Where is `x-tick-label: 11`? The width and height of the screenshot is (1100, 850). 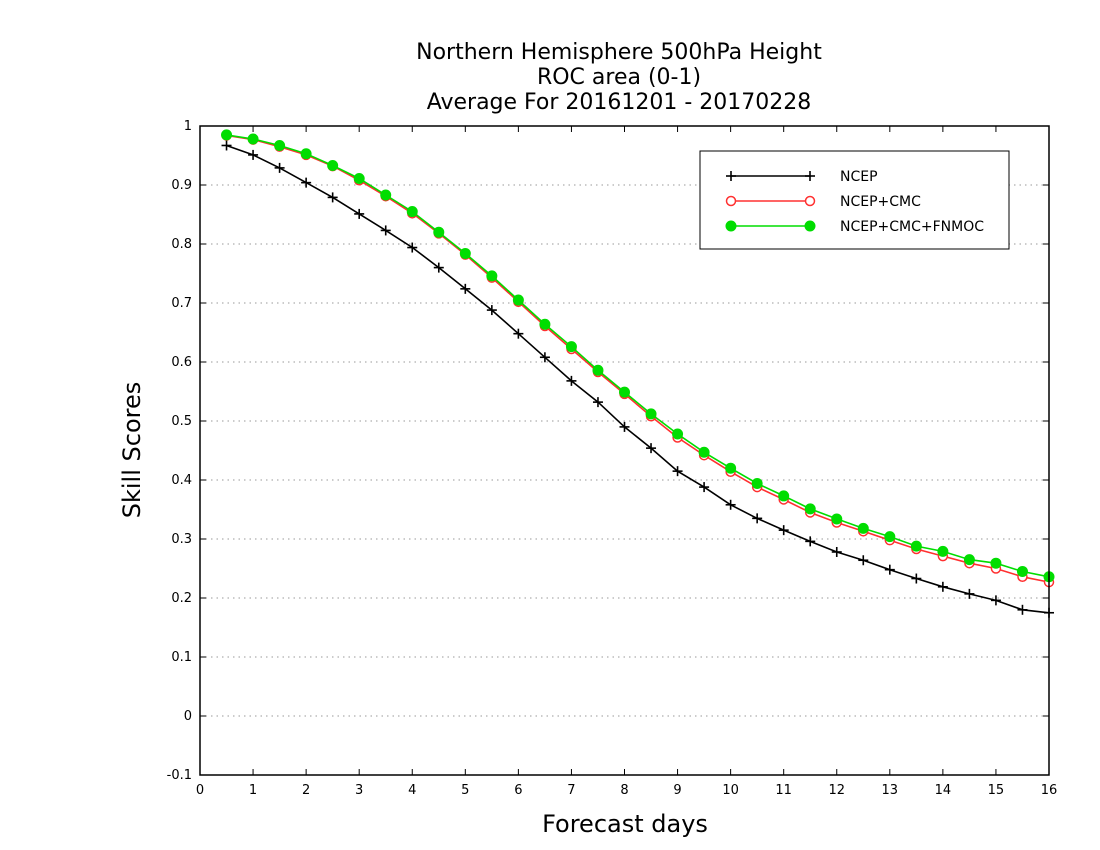 x-tick-label: 11 is located at coordinates (783, 790).